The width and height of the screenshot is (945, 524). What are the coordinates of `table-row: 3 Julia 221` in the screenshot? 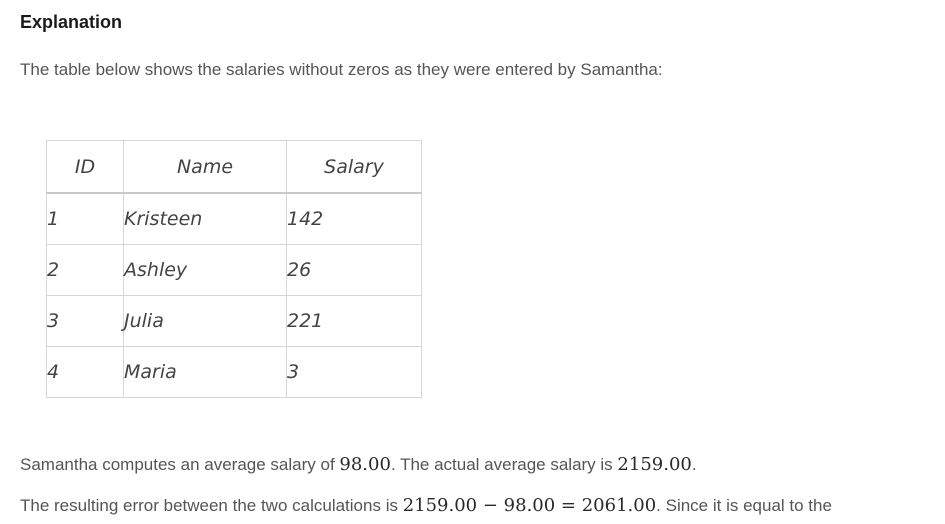 It's located at (234, 321).